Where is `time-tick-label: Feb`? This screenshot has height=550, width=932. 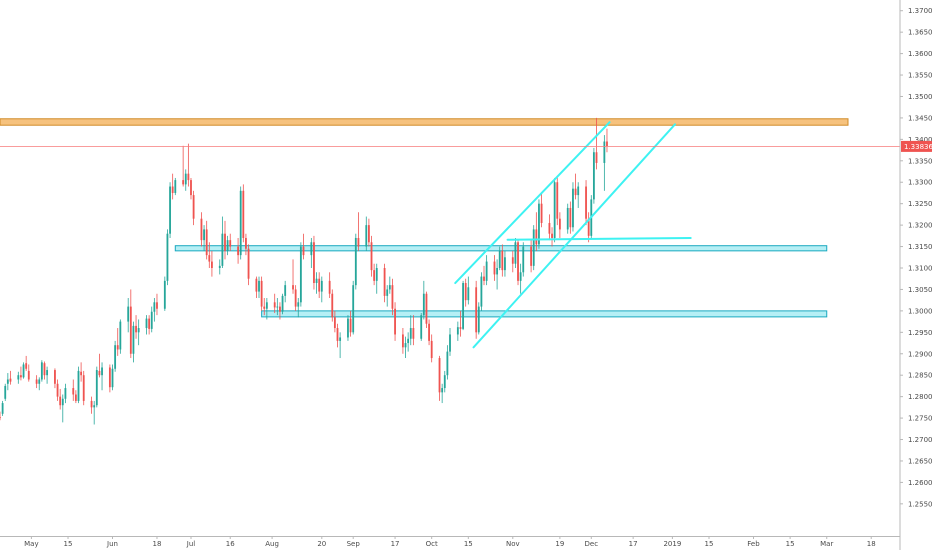 time-tick-label: Feb is located at coordinates (753, 544).